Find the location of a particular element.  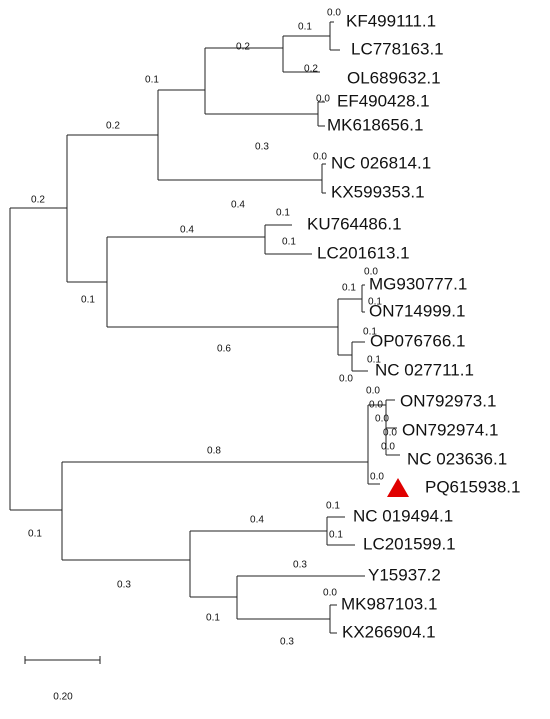

leaf-label: LC778163.1 is located at coordinates (397, 48).